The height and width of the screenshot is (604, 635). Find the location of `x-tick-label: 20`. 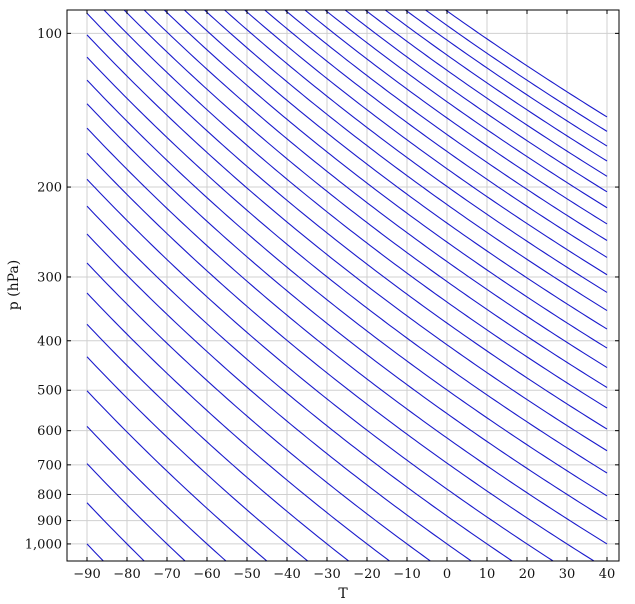

x-tick-label: 20 is located at coordinates (527, 574).